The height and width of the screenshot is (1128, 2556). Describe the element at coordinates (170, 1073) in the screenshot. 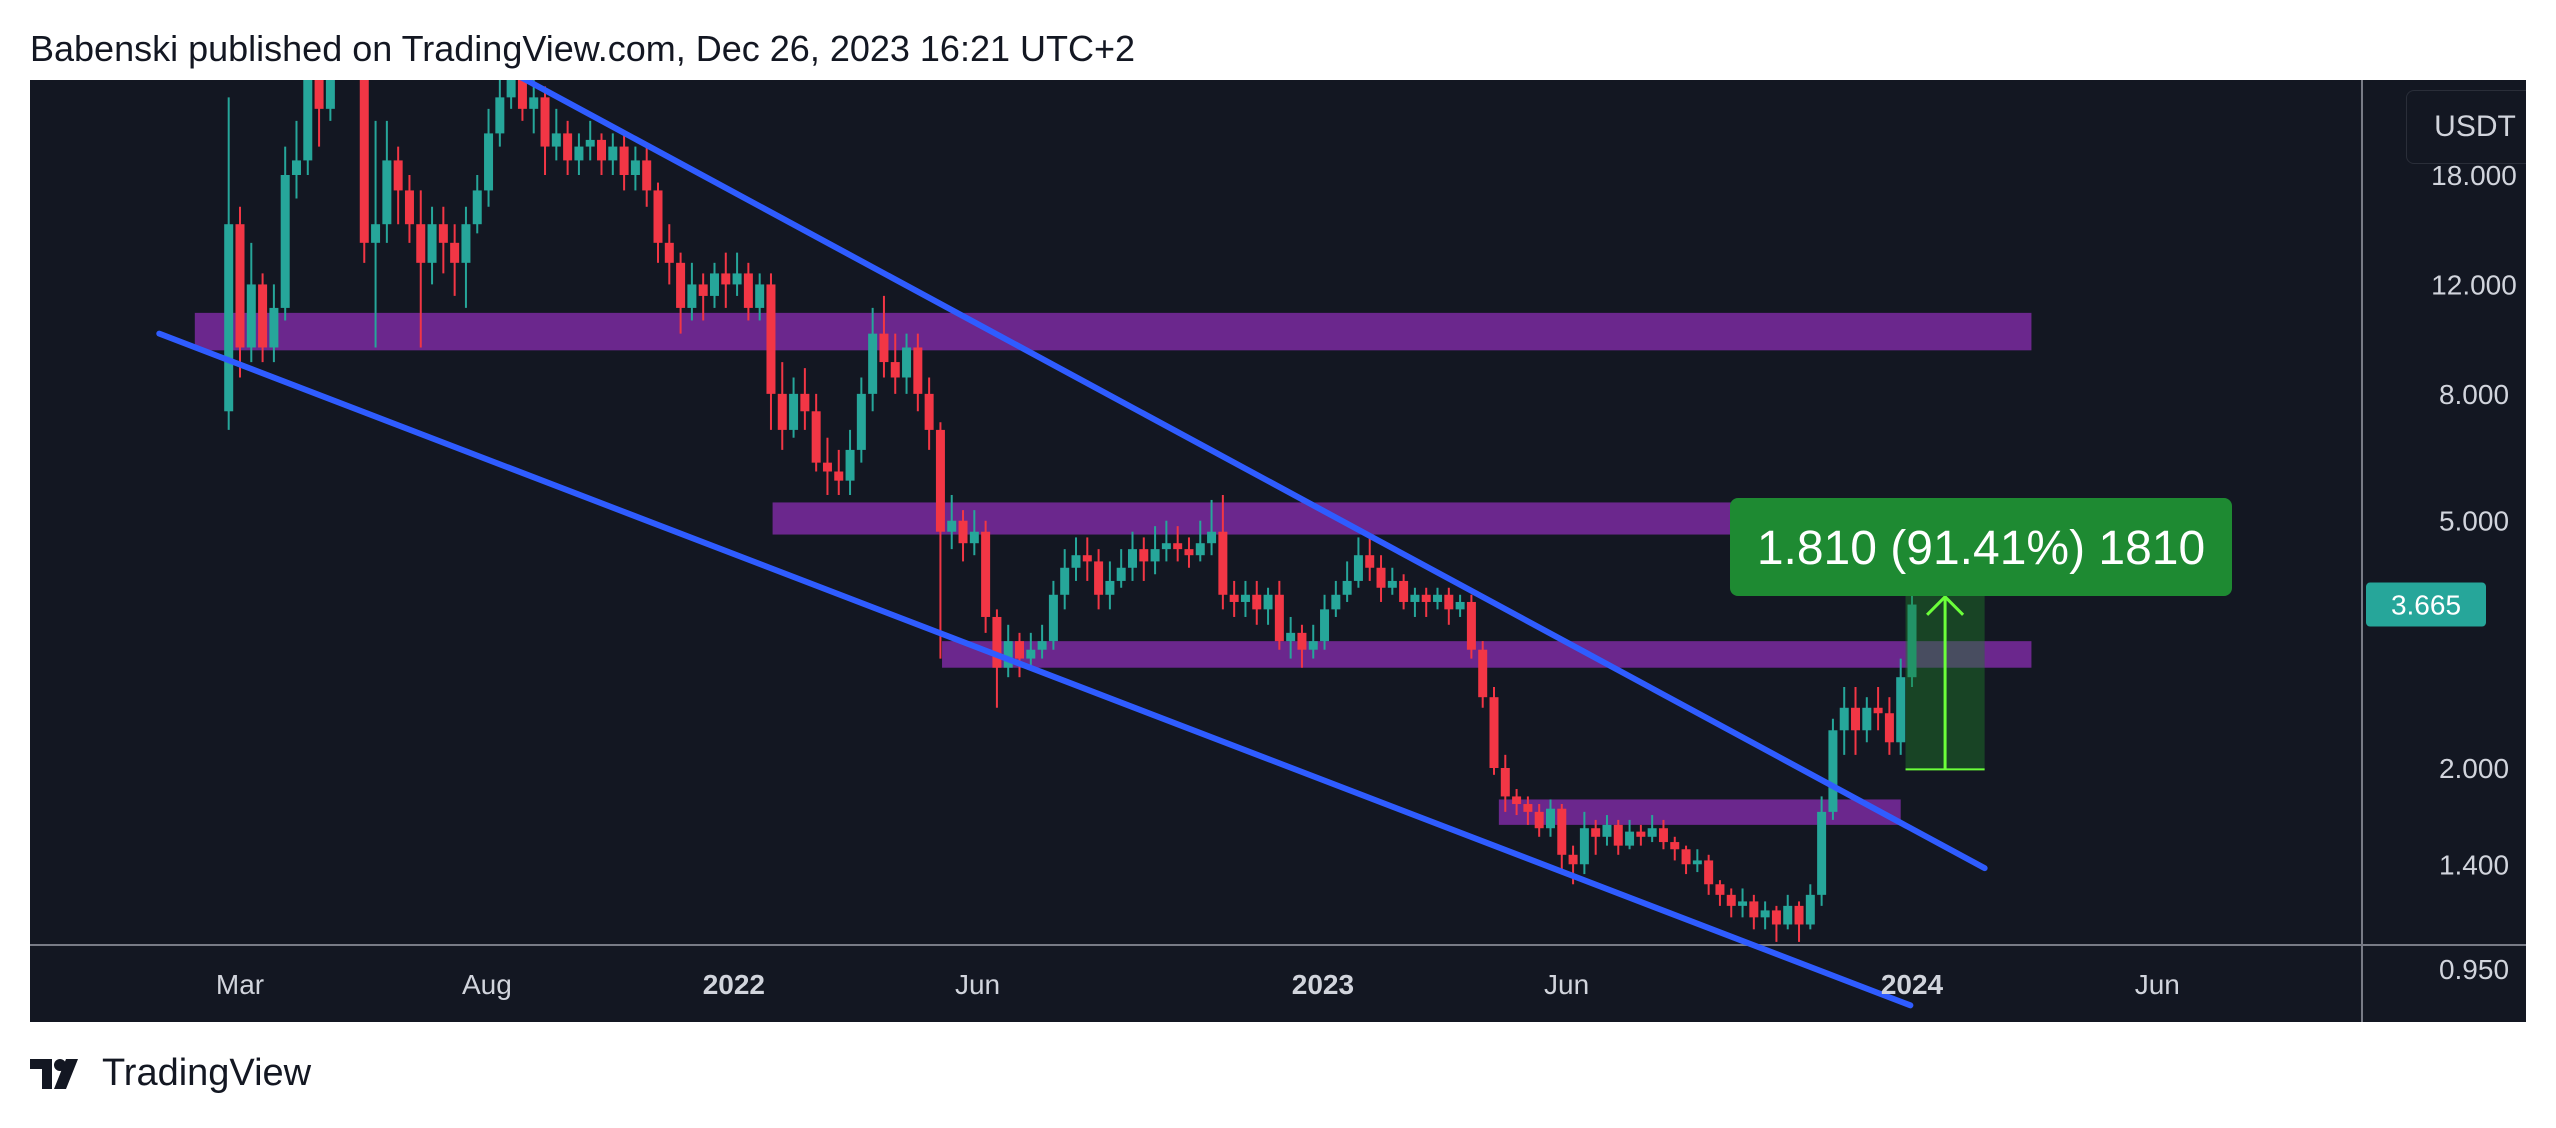

I see `tradingview-logo: TradingView` at that location.